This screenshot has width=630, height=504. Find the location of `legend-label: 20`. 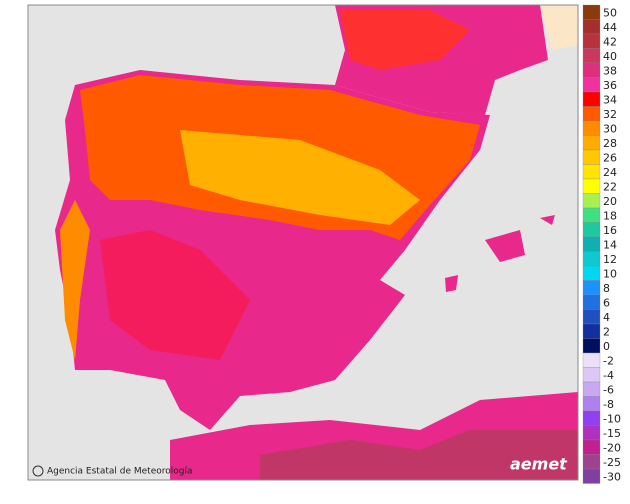

legend-label: 20 is located at coordinates (610, 201).